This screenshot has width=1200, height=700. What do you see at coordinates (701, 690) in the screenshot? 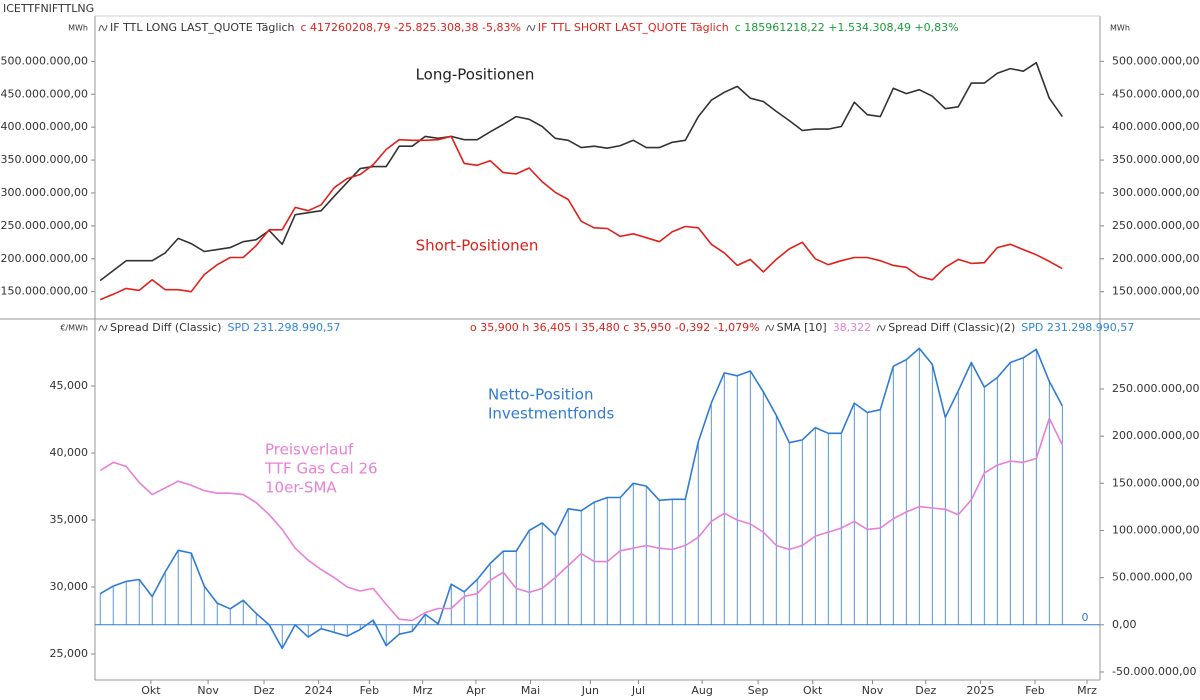
I see `x-tick-label: Aug` at bounding box center [701, 690].